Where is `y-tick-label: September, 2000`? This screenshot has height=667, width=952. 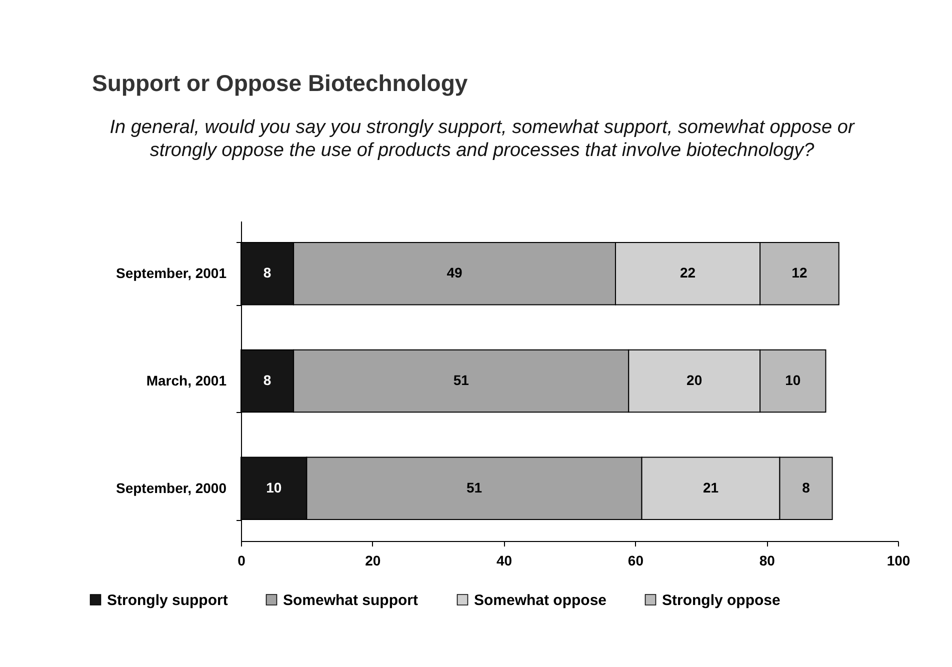 y-tick-label: September, 2000 is located at coordinates (171, 488).